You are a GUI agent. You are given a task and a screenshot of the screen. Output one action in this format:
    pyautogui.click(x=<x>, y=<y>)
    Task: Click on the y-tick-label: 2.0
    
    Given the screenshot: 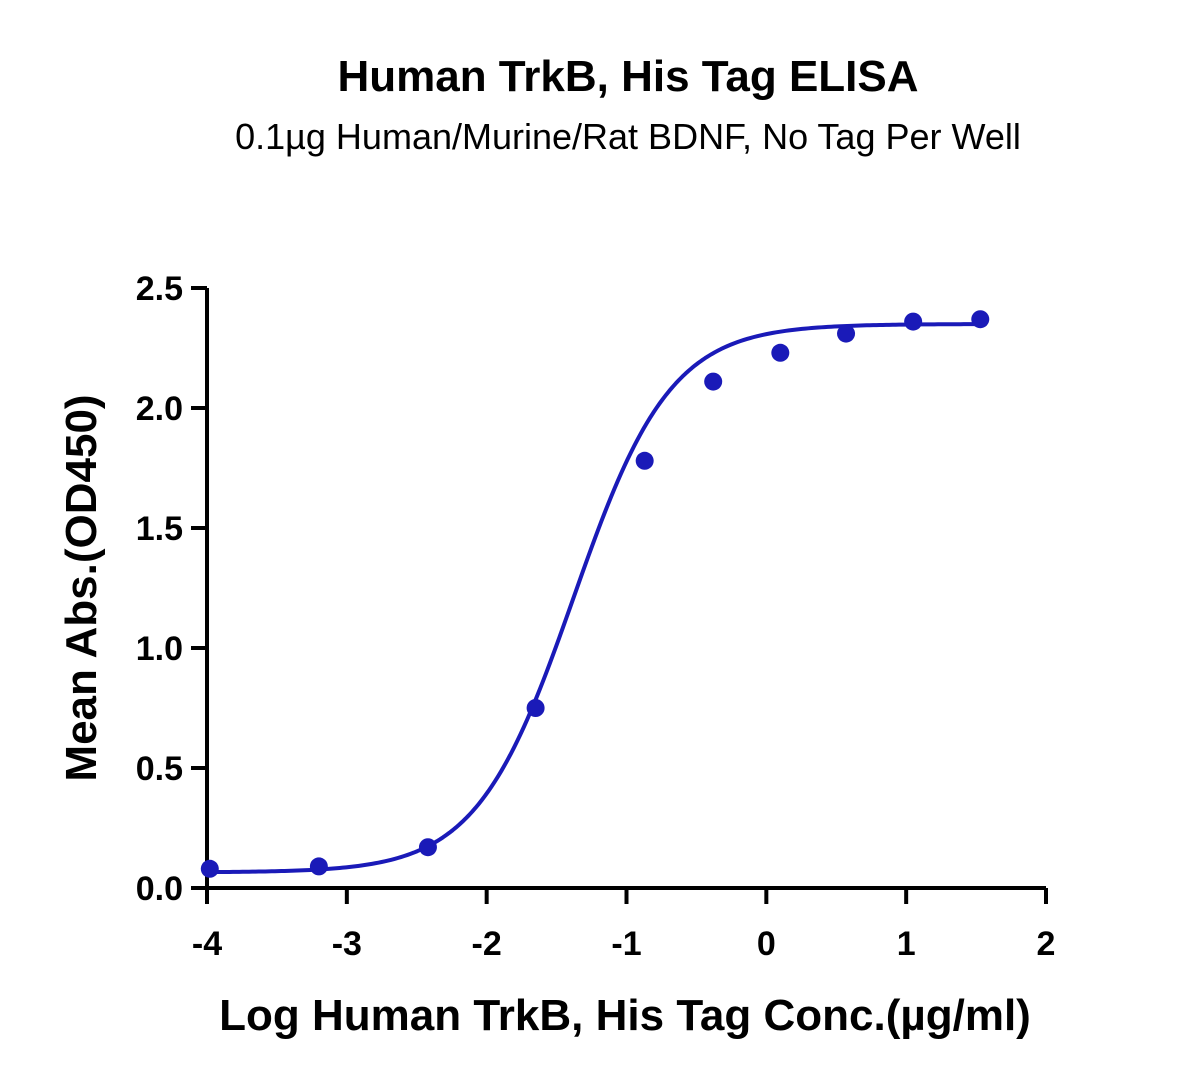 What is the action you would take?
    pyautogui.click(x=159, y=409)
    